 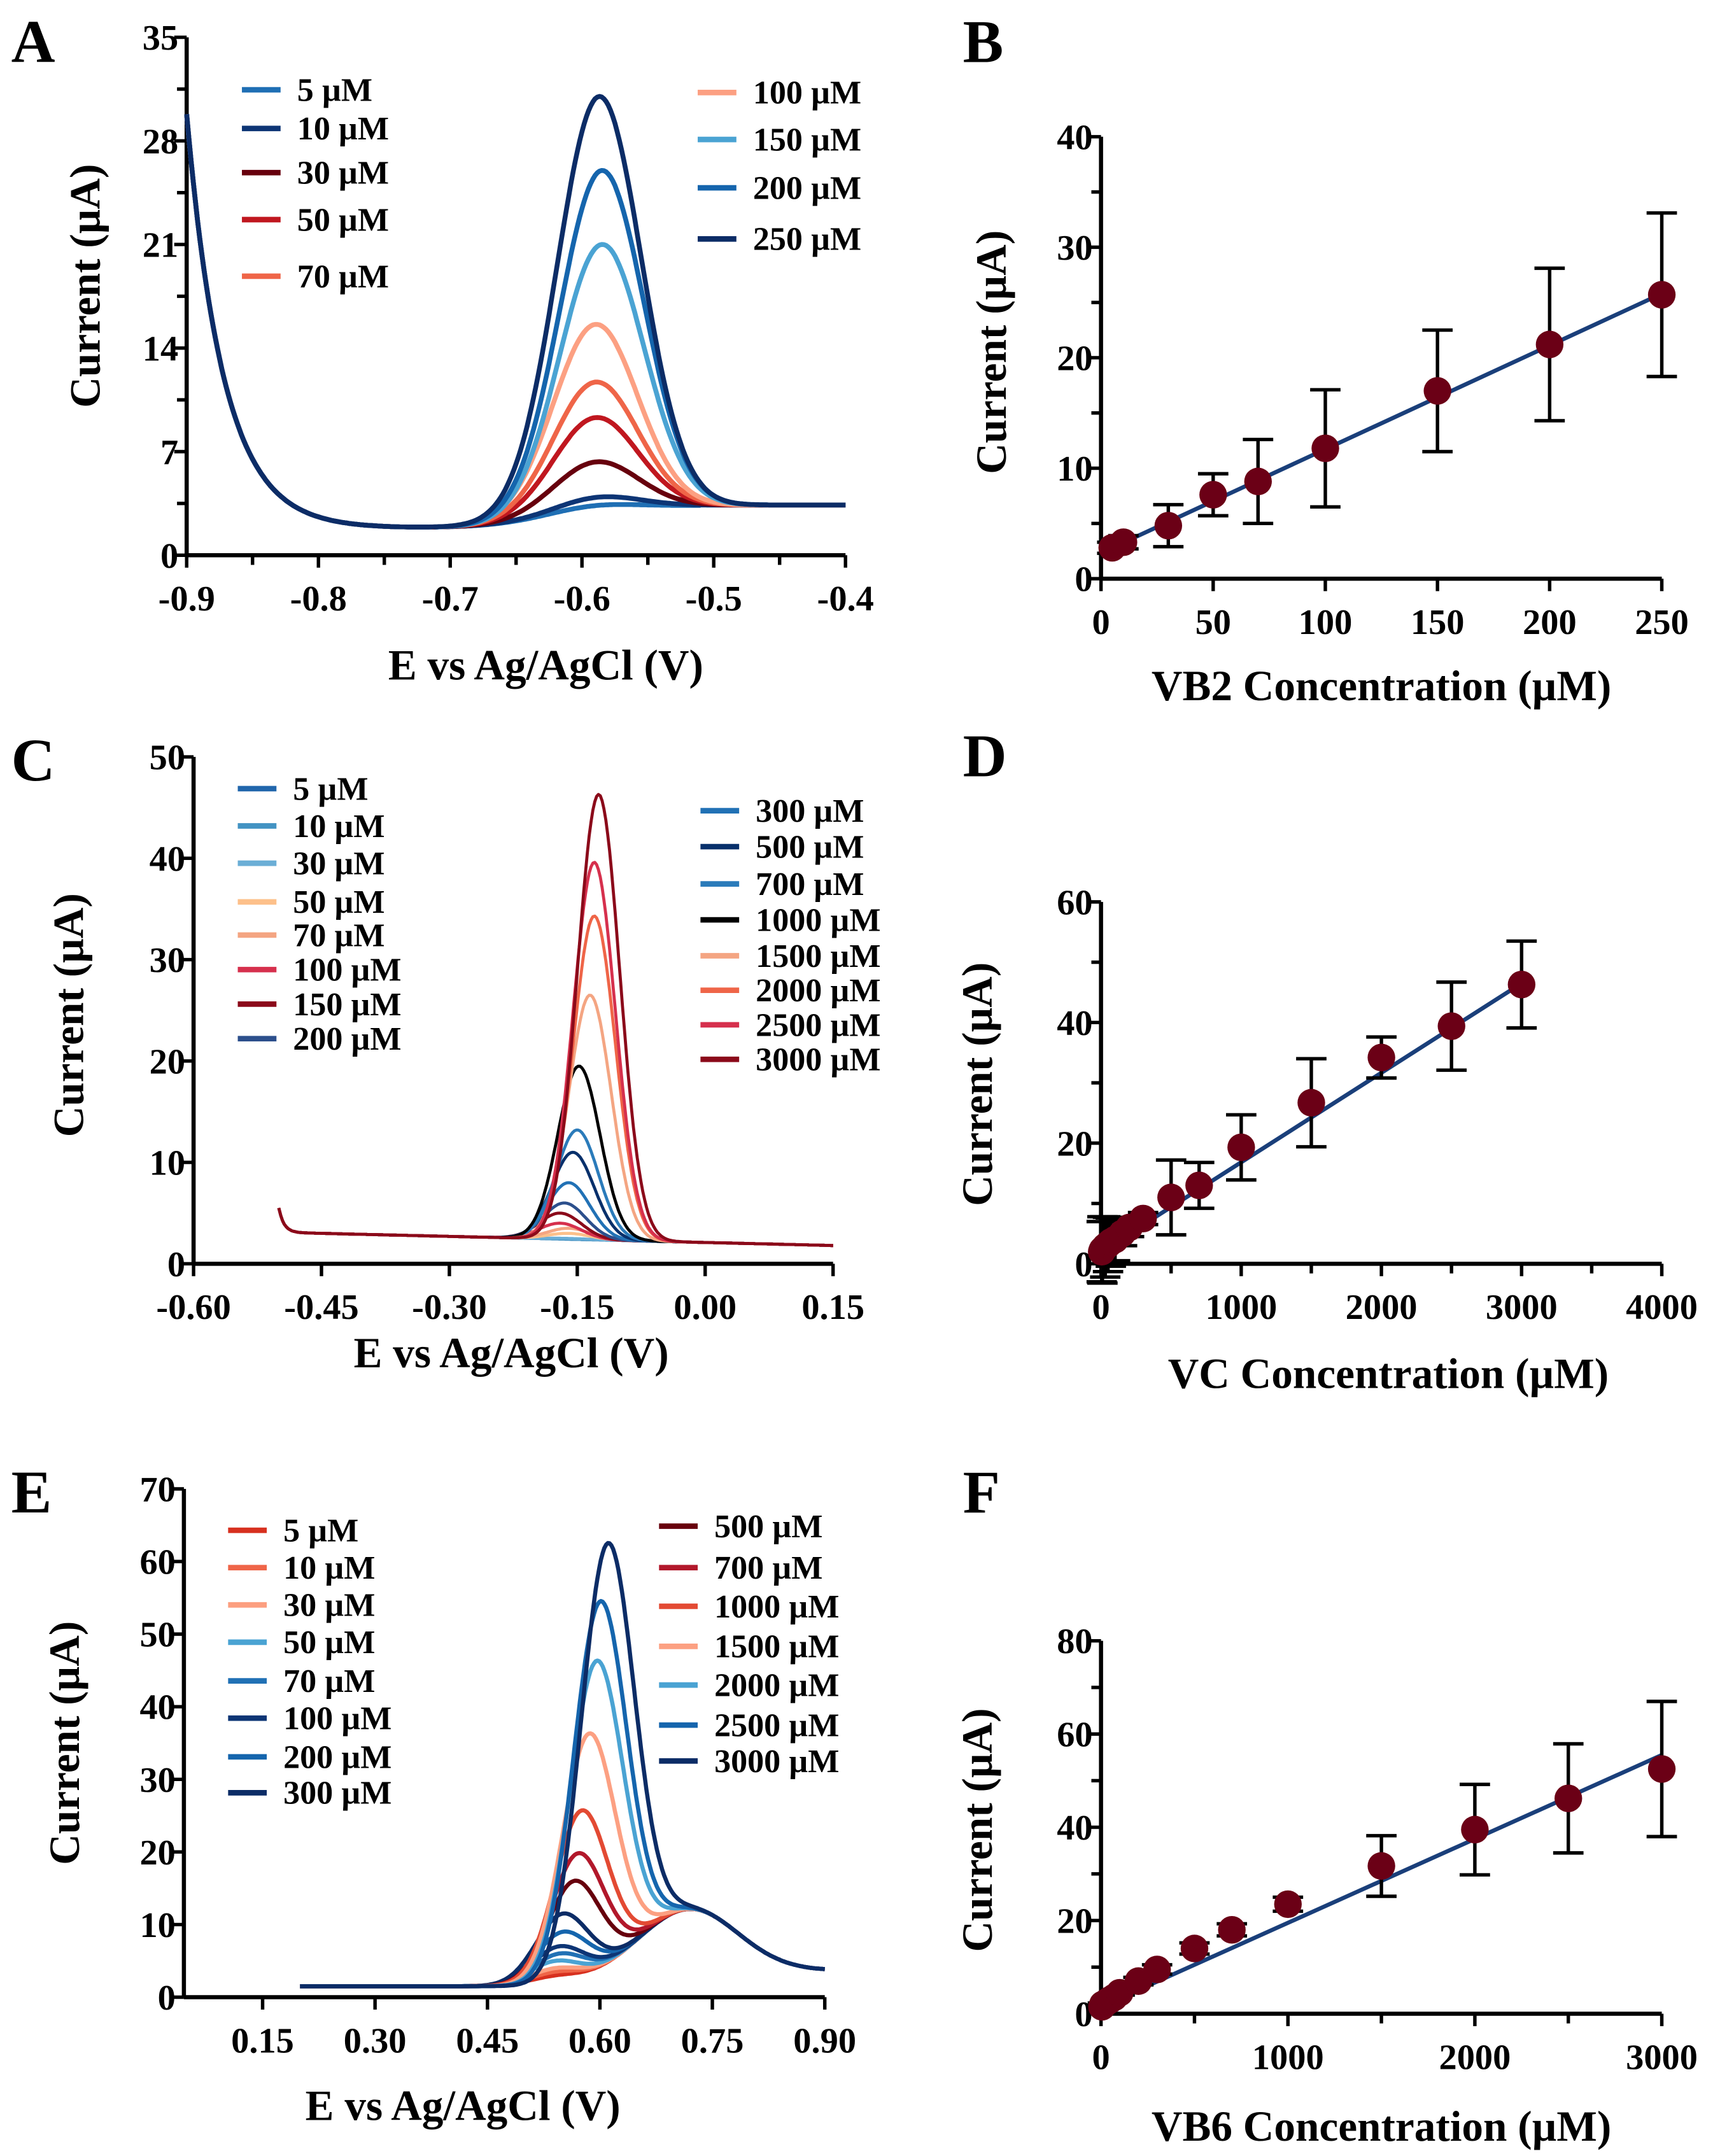 What do you see at coordinates (347, 1039) in the screenshot?
I see `legend-label: 200 µM` at bounding box center [347, 1039].